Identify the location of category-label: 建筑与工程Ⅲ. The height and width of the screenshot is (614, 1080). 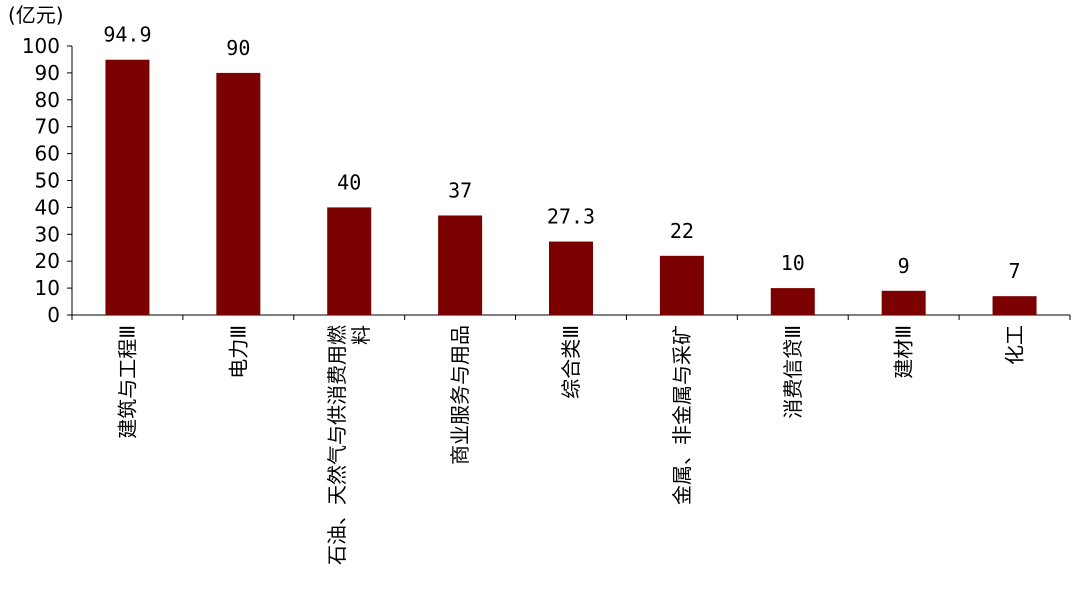
(127, 382).